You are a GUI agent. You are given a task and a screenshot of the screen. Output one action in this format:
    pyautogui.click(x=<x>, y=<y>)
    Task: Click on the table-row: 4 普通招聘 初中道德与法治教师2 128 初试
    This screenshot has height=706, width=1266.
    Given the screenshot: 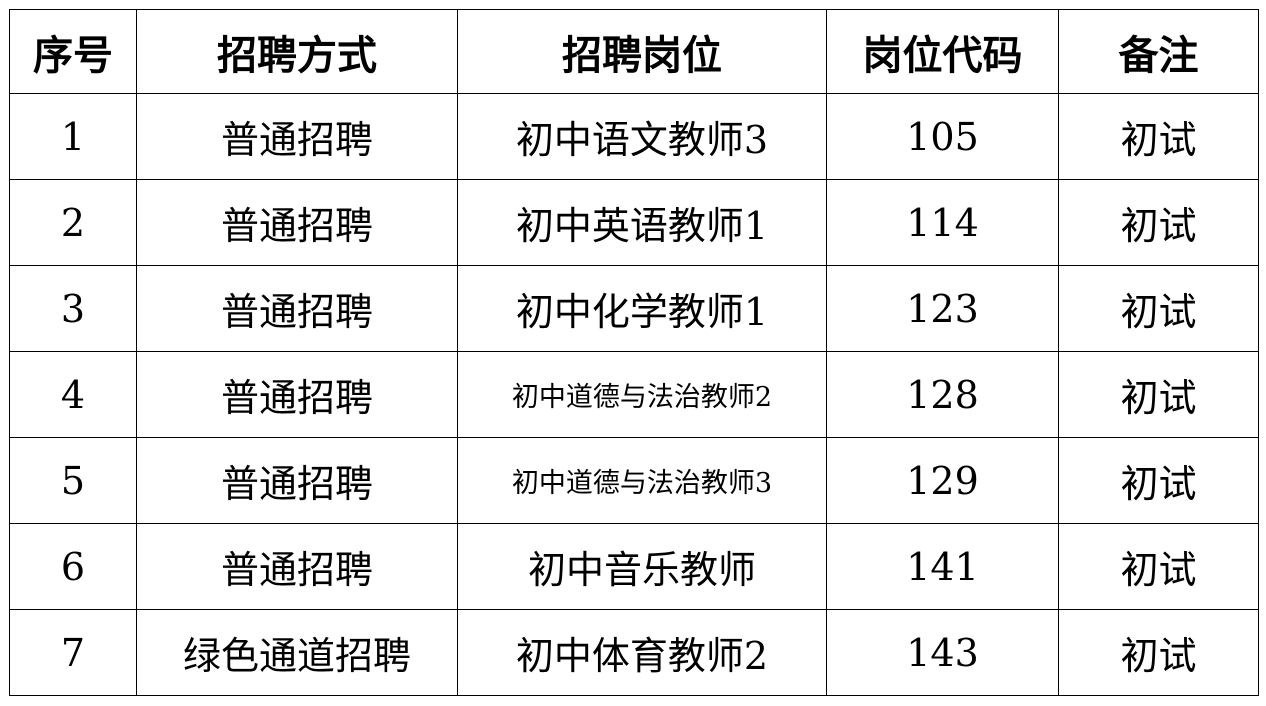 What is the action you would take?
    pyautogui.click(x=634, y=394)
    